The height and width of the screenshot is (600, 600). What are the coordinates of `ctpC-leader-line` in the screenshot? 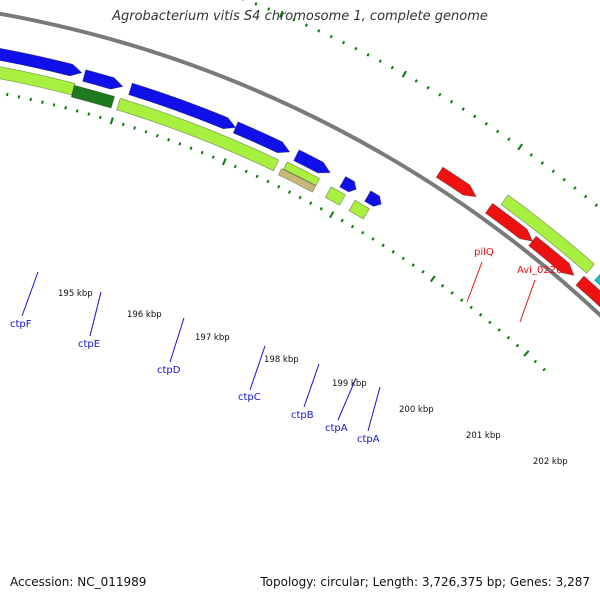 It's located at (257, 368).